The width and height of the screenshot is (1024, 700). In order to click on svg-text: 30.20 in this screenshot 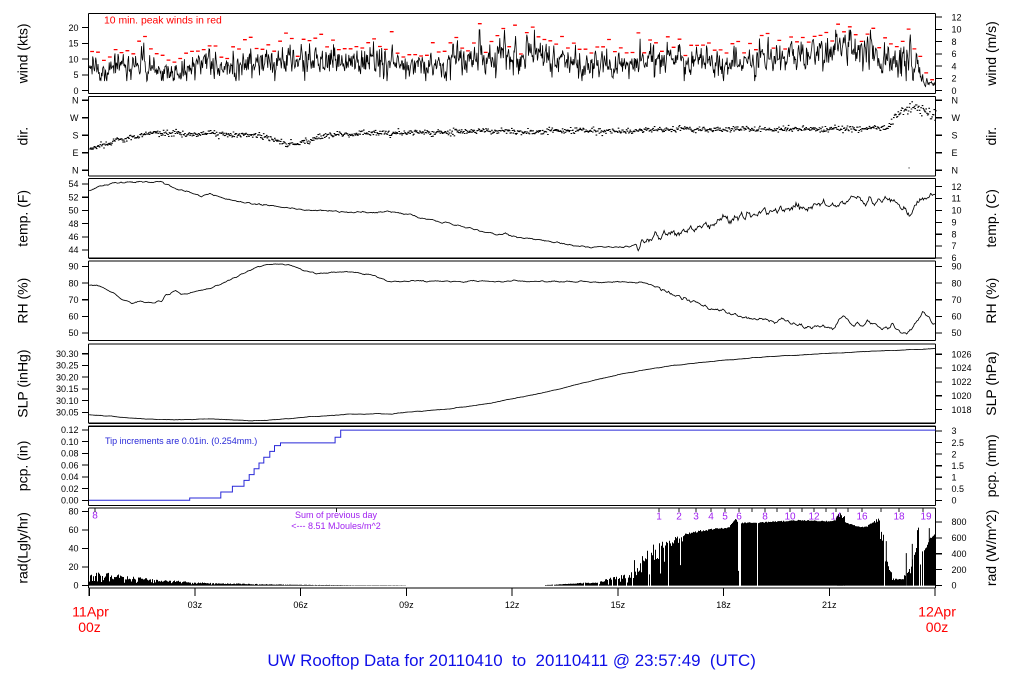, I will do `click(67, 377)`.